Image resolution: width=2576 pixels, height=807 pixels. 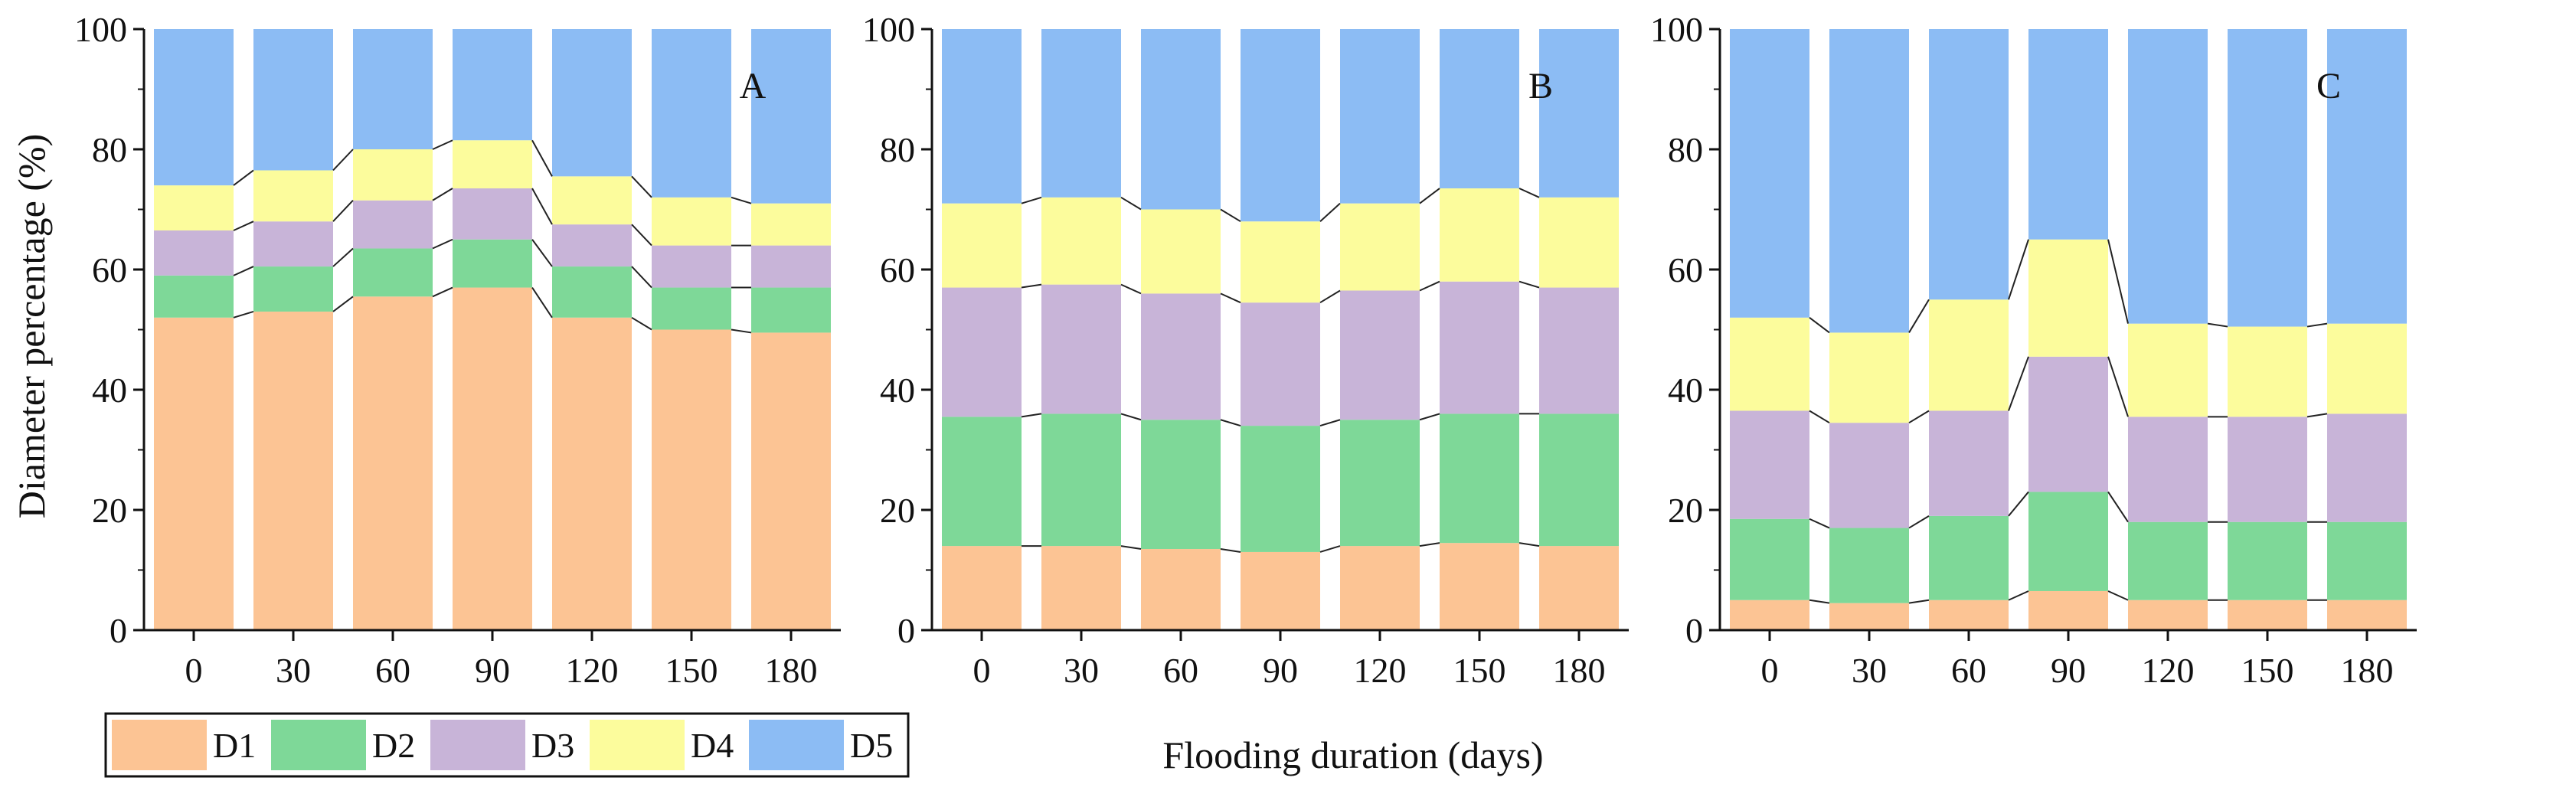 What do you see at coordinates (507, 745) in the screenshot?
I see `legend: D1 D2 D3 D4 D5` at bounding box center [507, 745].